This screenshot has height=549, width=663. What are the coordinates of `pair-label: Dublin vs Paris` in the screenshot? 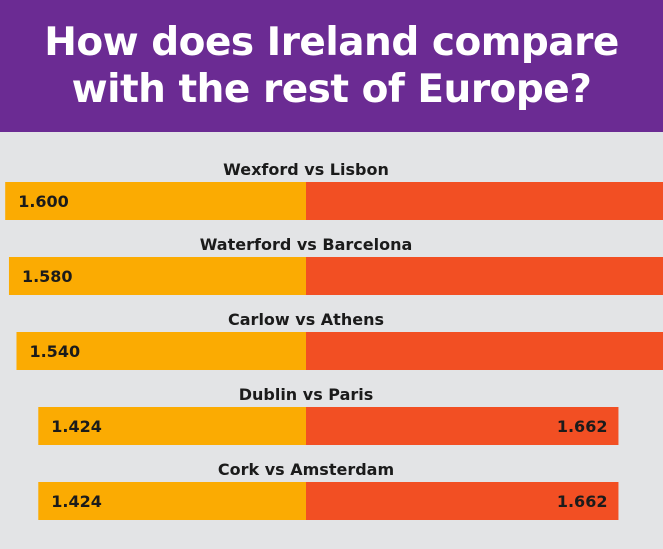 It's located at (306, 394).